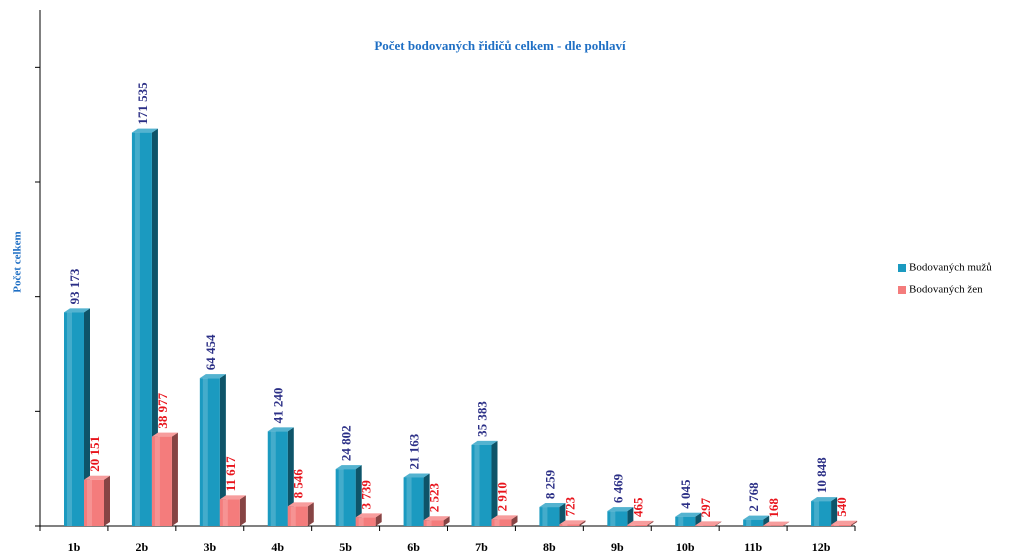 Image resolution: width=1020 pixels, height=558 pixels. What do you see at coordinates (821, 547) in the screenshot?
I see `x-tick-label: 12b` at bounding box center [821, 547].